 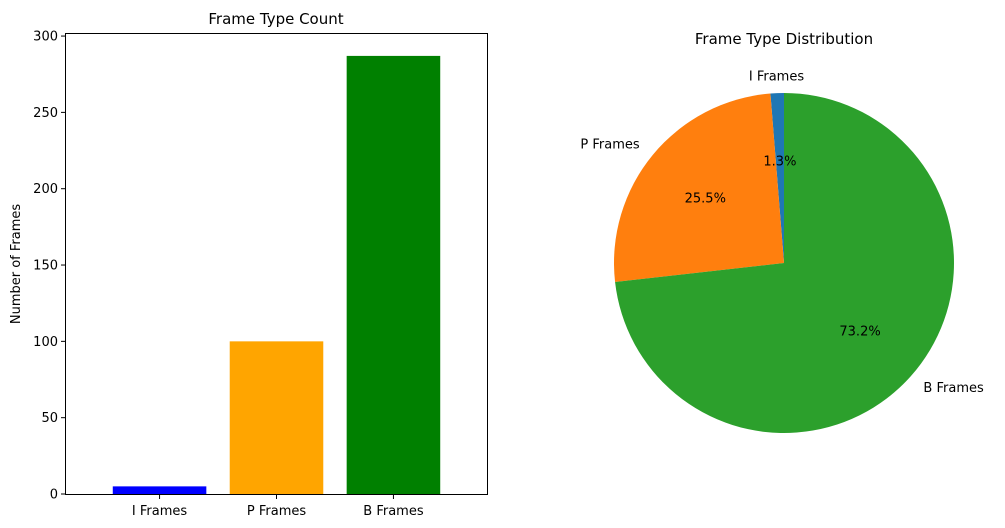 What do you see at coordinates (45, 37) in the screenshot?
I see `y-tick-label: 300` at bounding box center [45, 37].